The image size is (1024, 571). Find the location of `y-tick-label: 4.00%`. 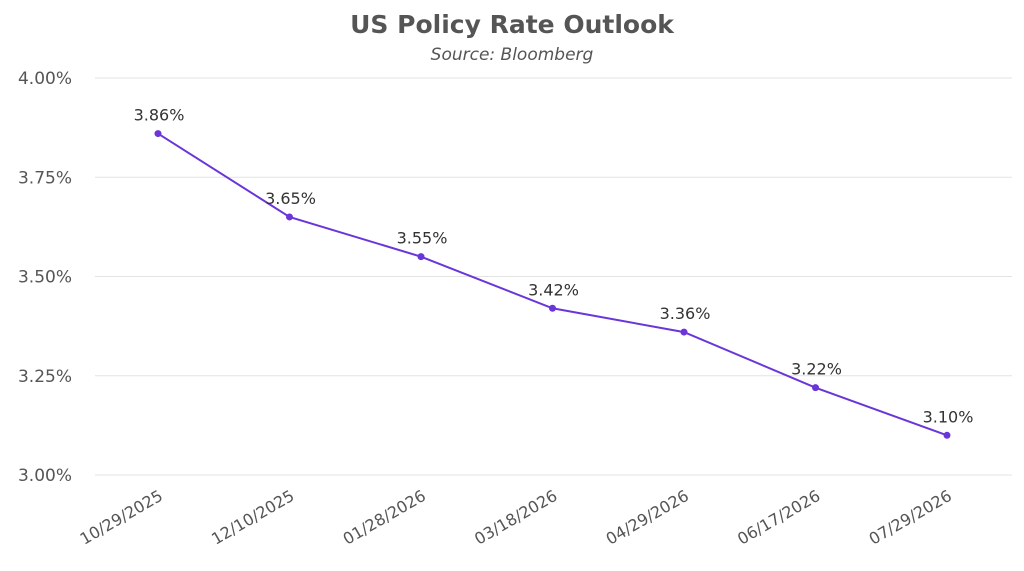

y-tick-label: 4.00% is located at coordinates (45, 79).